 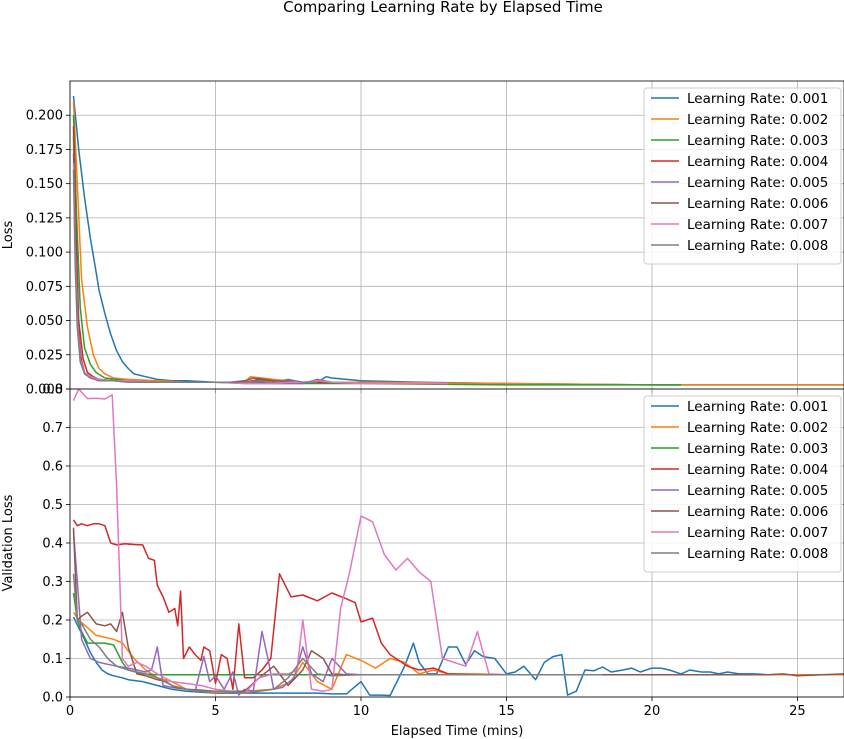 What do you see at coordinates (44, 150) in the screenshot?
I see `y-tick-label: 0.175` at bounding box center [44, 150].